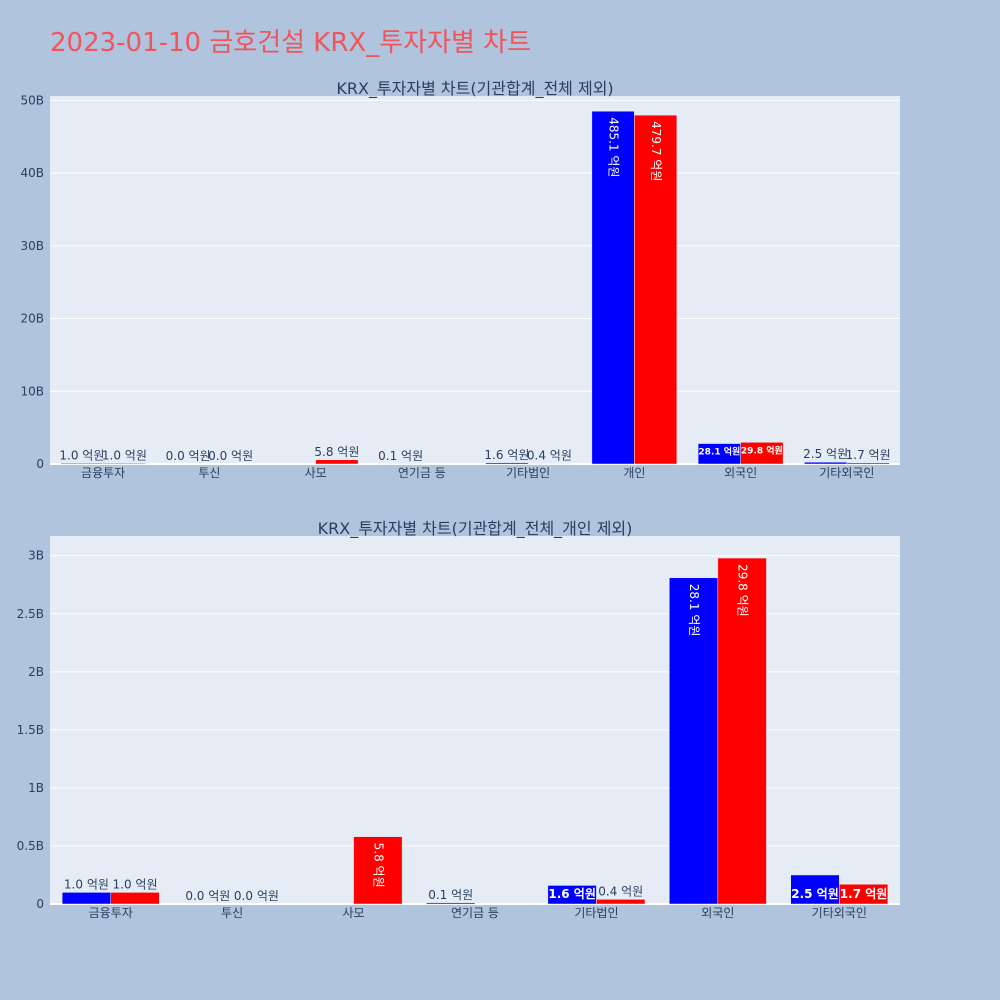  I want to click on y-tick-label: 10B, so click(32, 391).